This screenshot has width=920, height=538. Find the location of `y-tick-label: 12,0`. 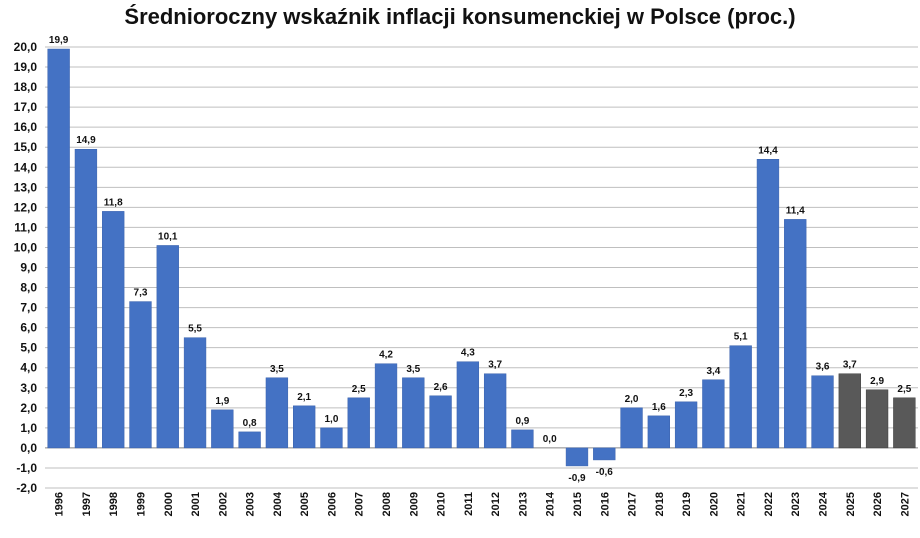

y-tick-label: 12,0 is located at coordinates (26, 207).